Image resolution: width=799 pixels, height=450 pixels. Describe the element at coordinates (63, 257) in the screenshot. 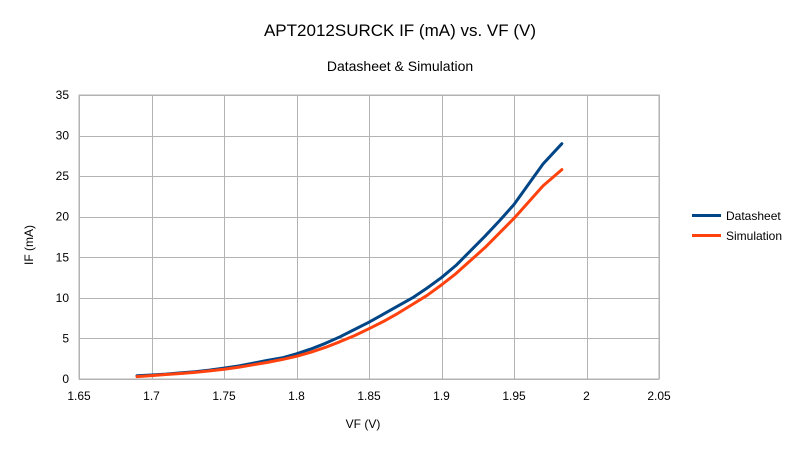

I see `y-tick-label: 15` at that location.